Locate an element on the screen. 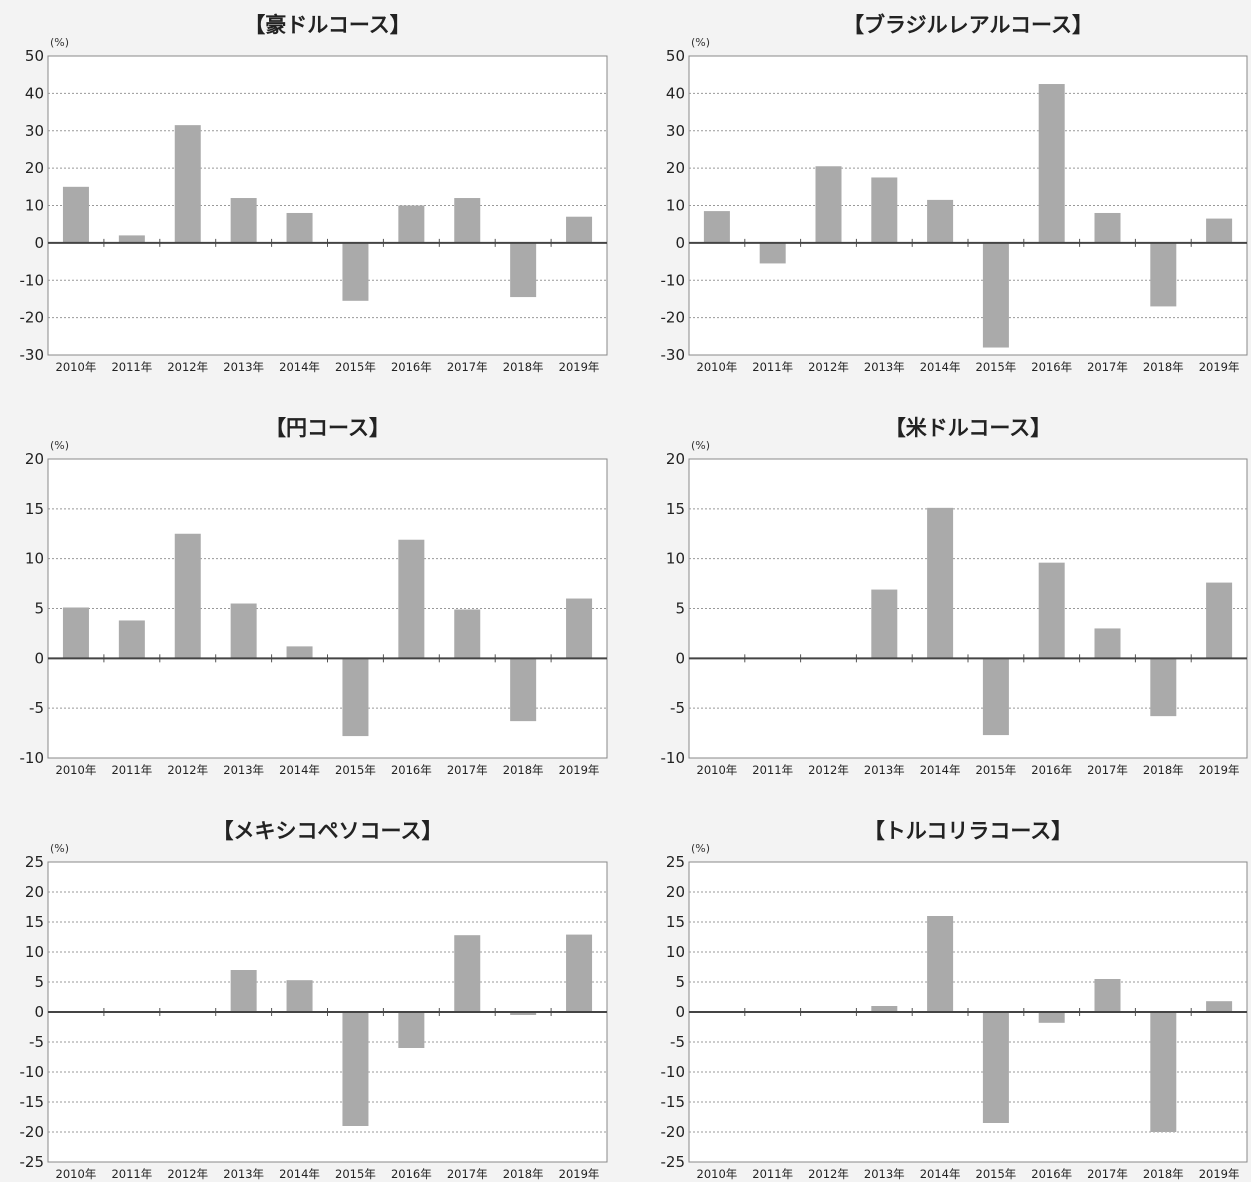 The image size is (1251, 1182). mxn-unit-label: (%) is located at coordinates (59, 848).